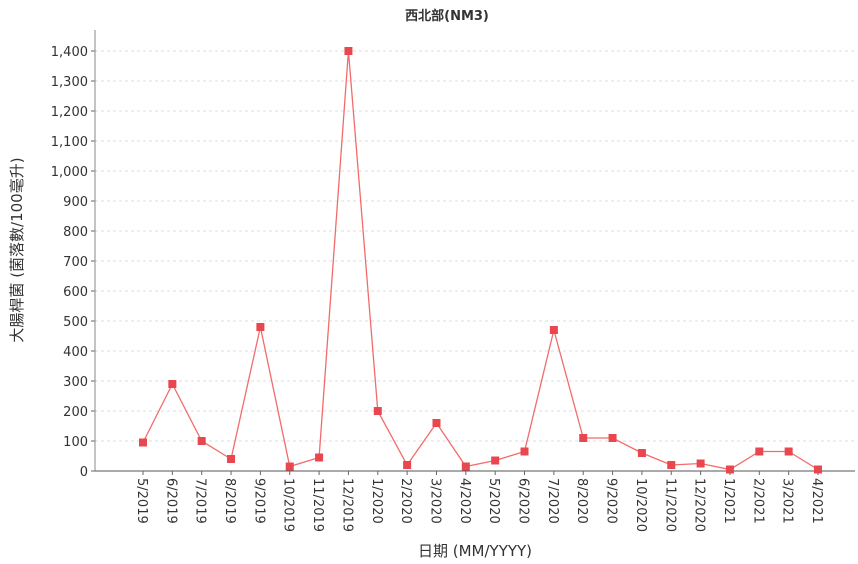 The height and width of the screenshot is (564, 858). What do you see at coordinates (405, 501) in the screenshot?
I see `x-tick-label: 2/2020` at bounding box center [405, 501].